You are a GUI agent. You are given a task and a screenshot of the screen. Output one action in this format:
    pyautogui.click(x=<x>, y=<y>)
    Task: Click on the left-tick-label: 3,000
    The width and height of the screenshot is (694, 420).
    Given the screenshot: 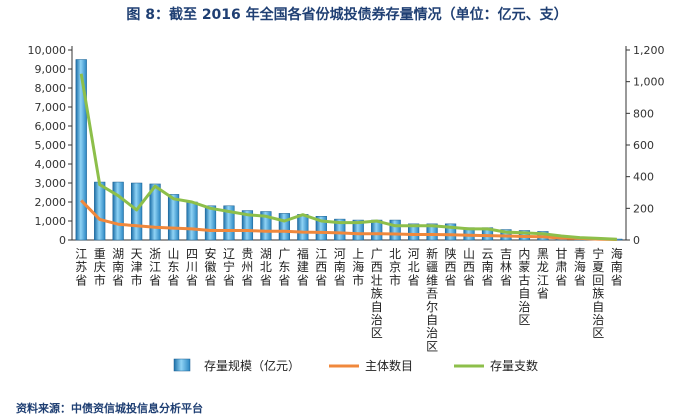 What is the action you would take?
    pyautogui.click(x=51, y=183)
    